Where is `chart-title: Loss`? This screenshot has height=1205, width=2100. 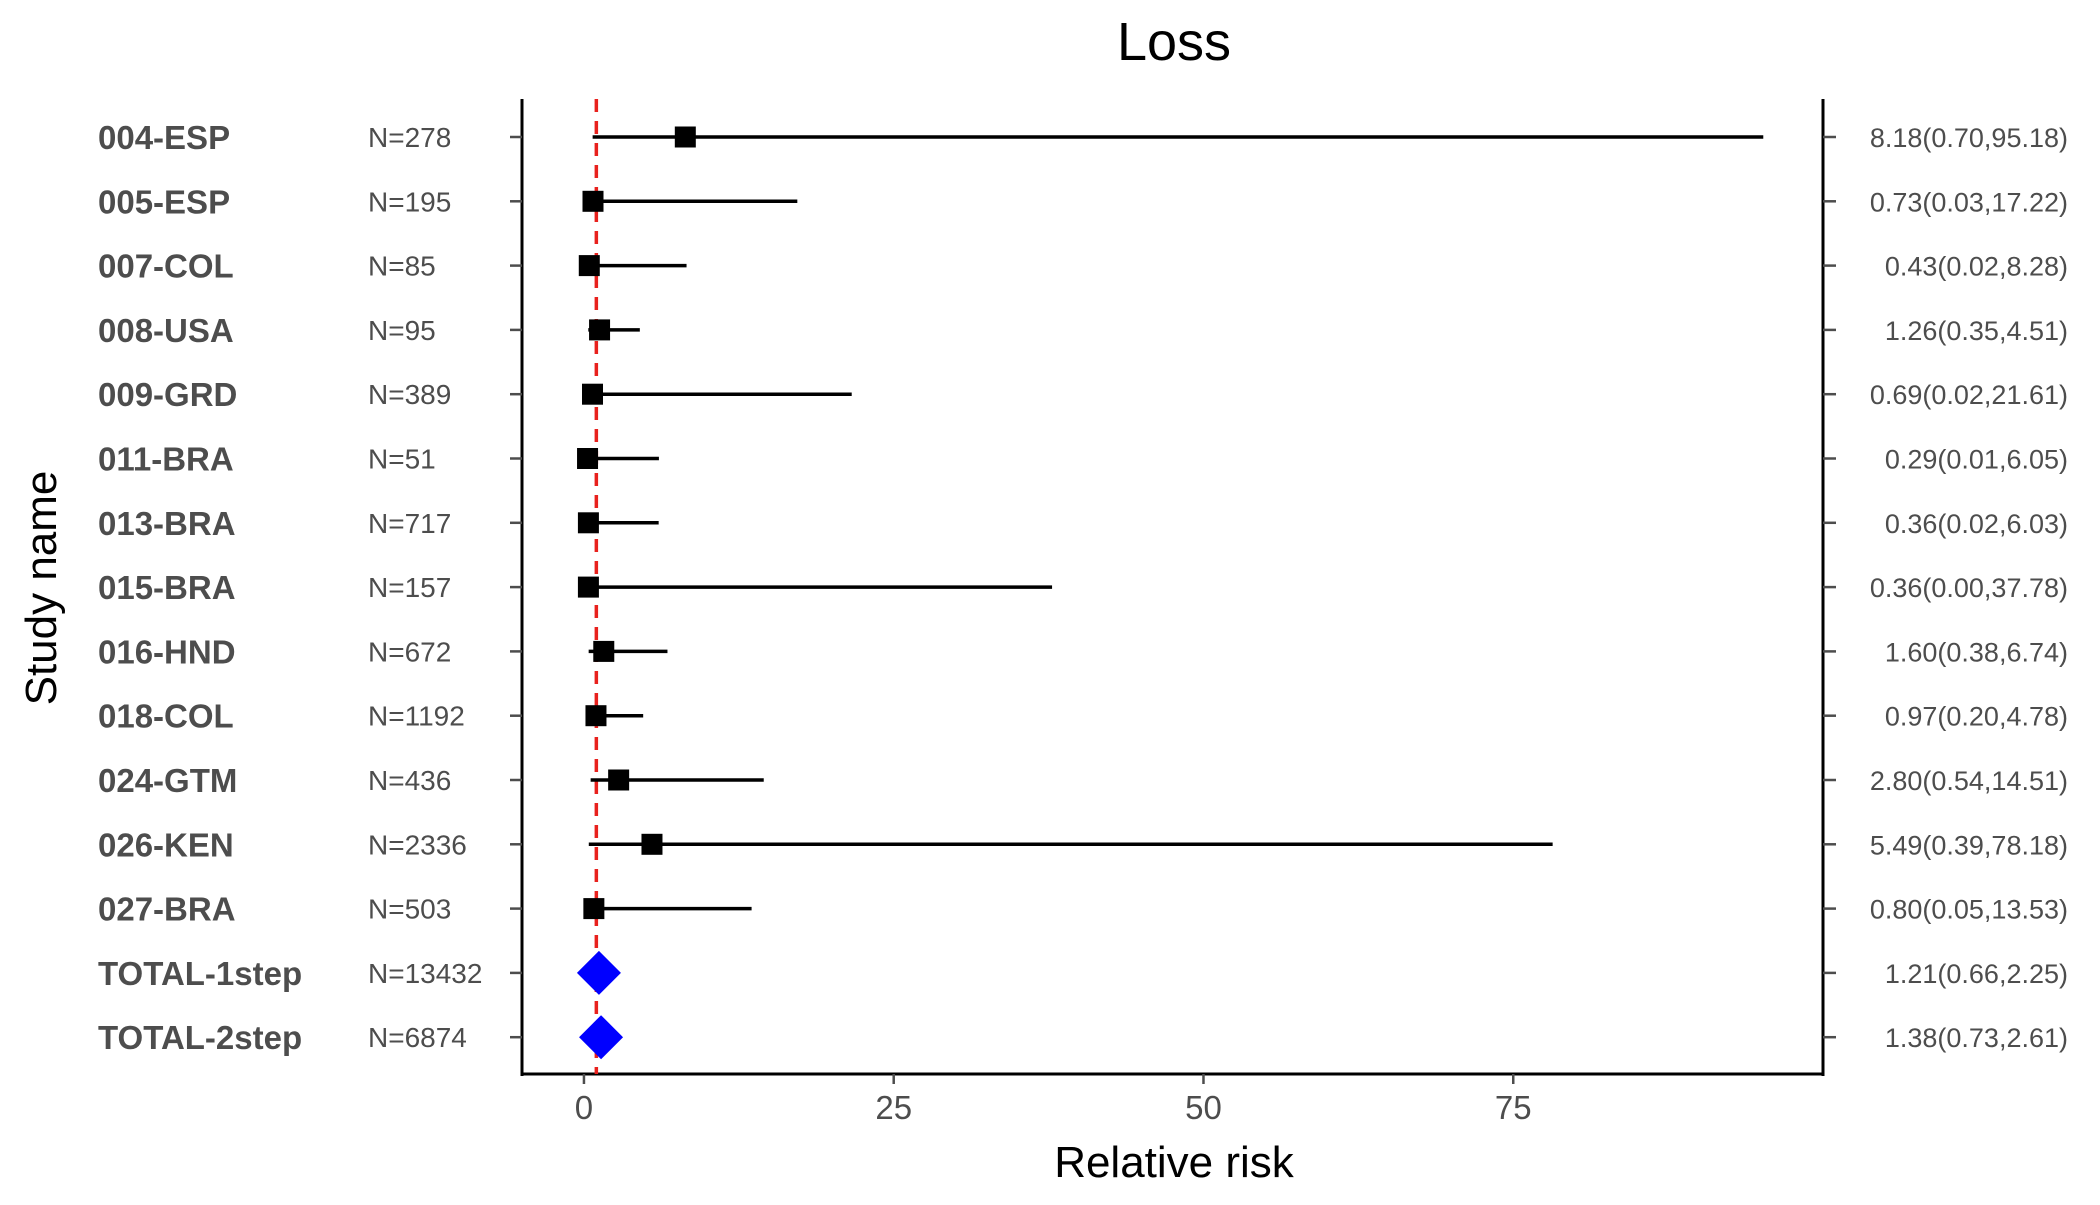
chart-title: Loss is located at coordinates (1174, 42).